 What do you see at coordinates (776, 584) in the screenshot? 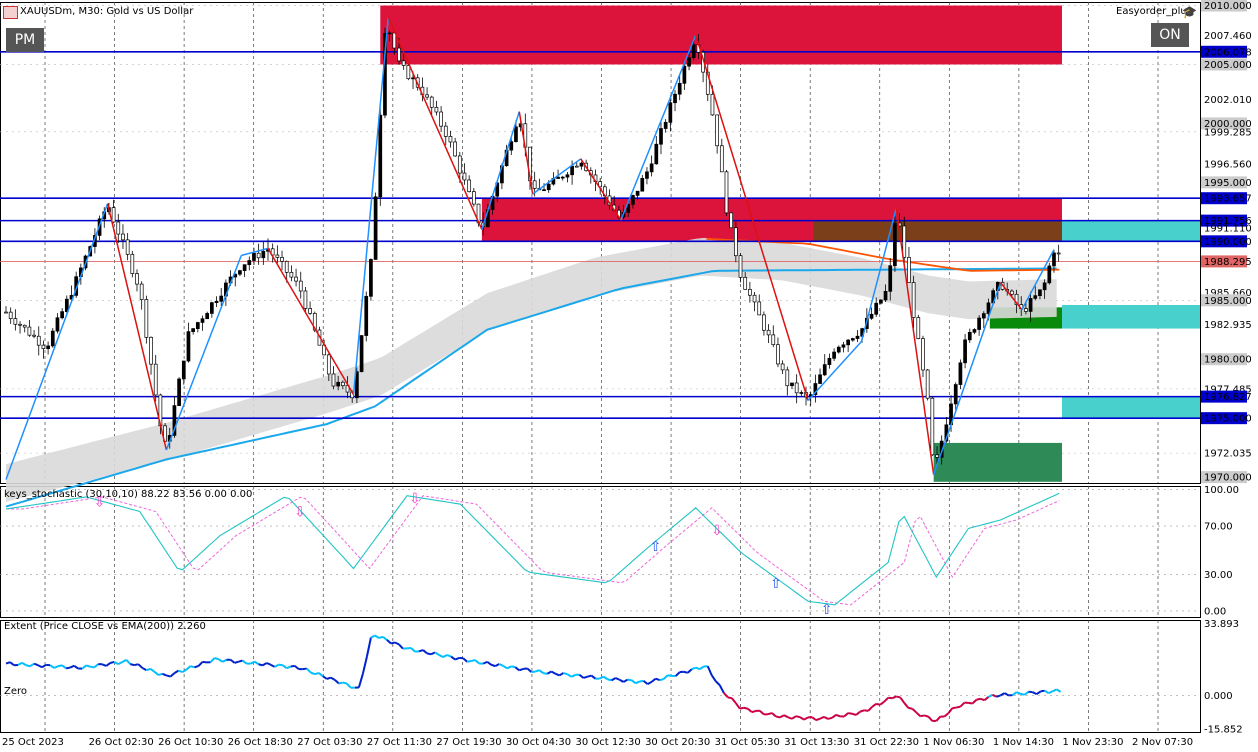
I see `up-arrow-icon: ⇧` at bounding box center [776, 584].